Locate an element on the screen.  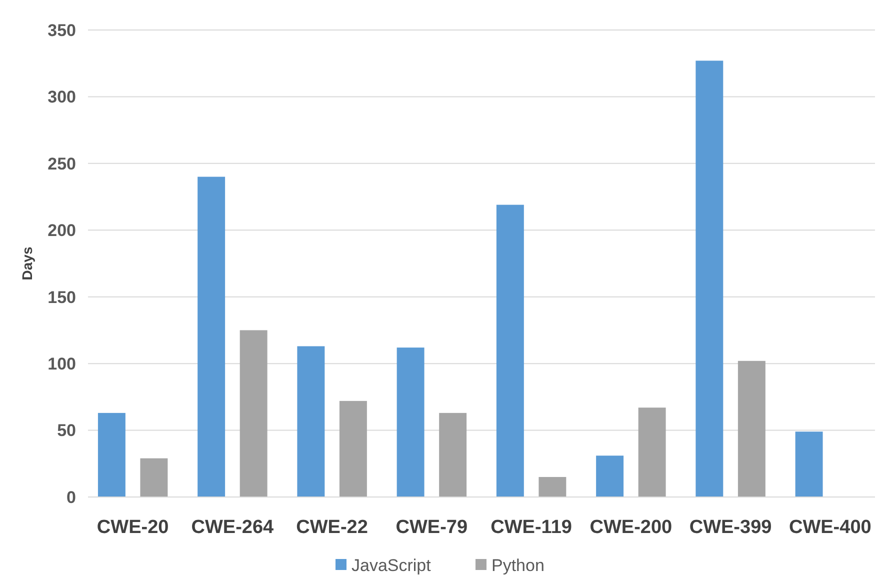
y-tick-label: 100 is located at coordinates (62, 364).